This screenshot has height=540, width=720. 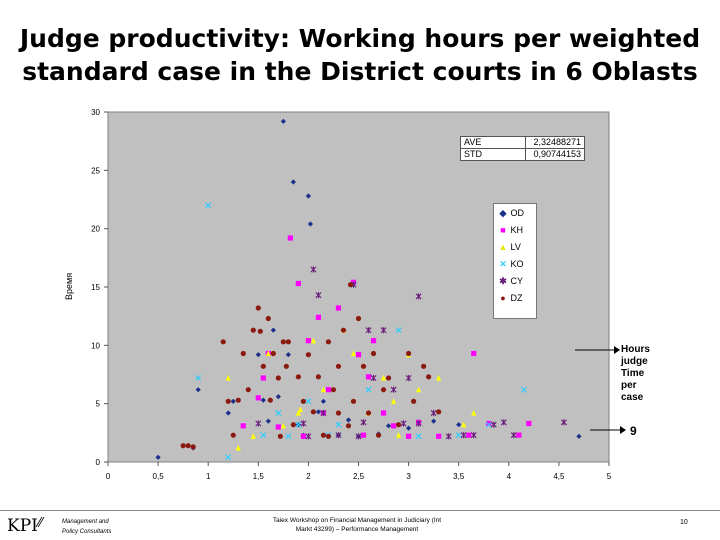 What do you see at coordinates (511, 213) in the screenshot?
I see `legend-item-od: ◆ OD` at bounding box center [511, 213].